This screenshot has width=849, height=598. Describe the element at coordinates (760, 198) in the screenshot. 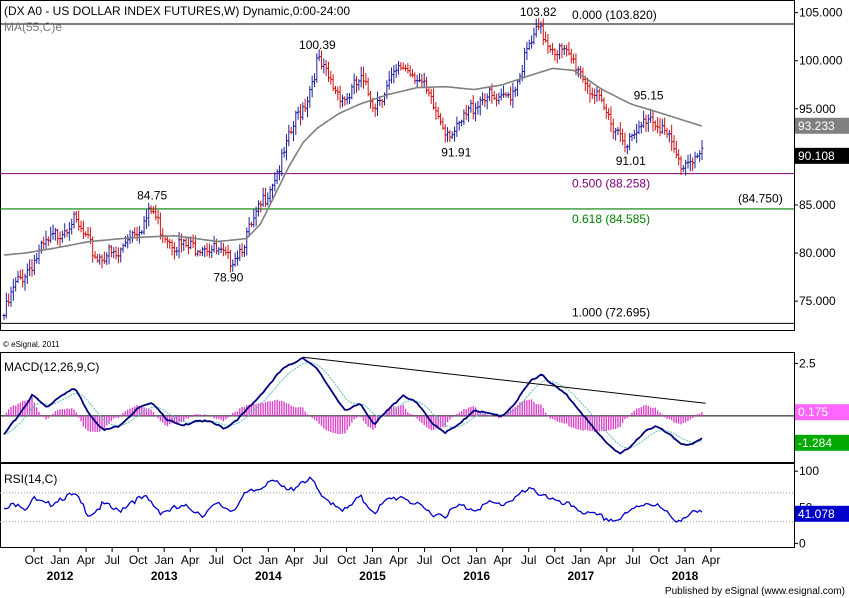

I see `level-note: (84.750)` at that location.